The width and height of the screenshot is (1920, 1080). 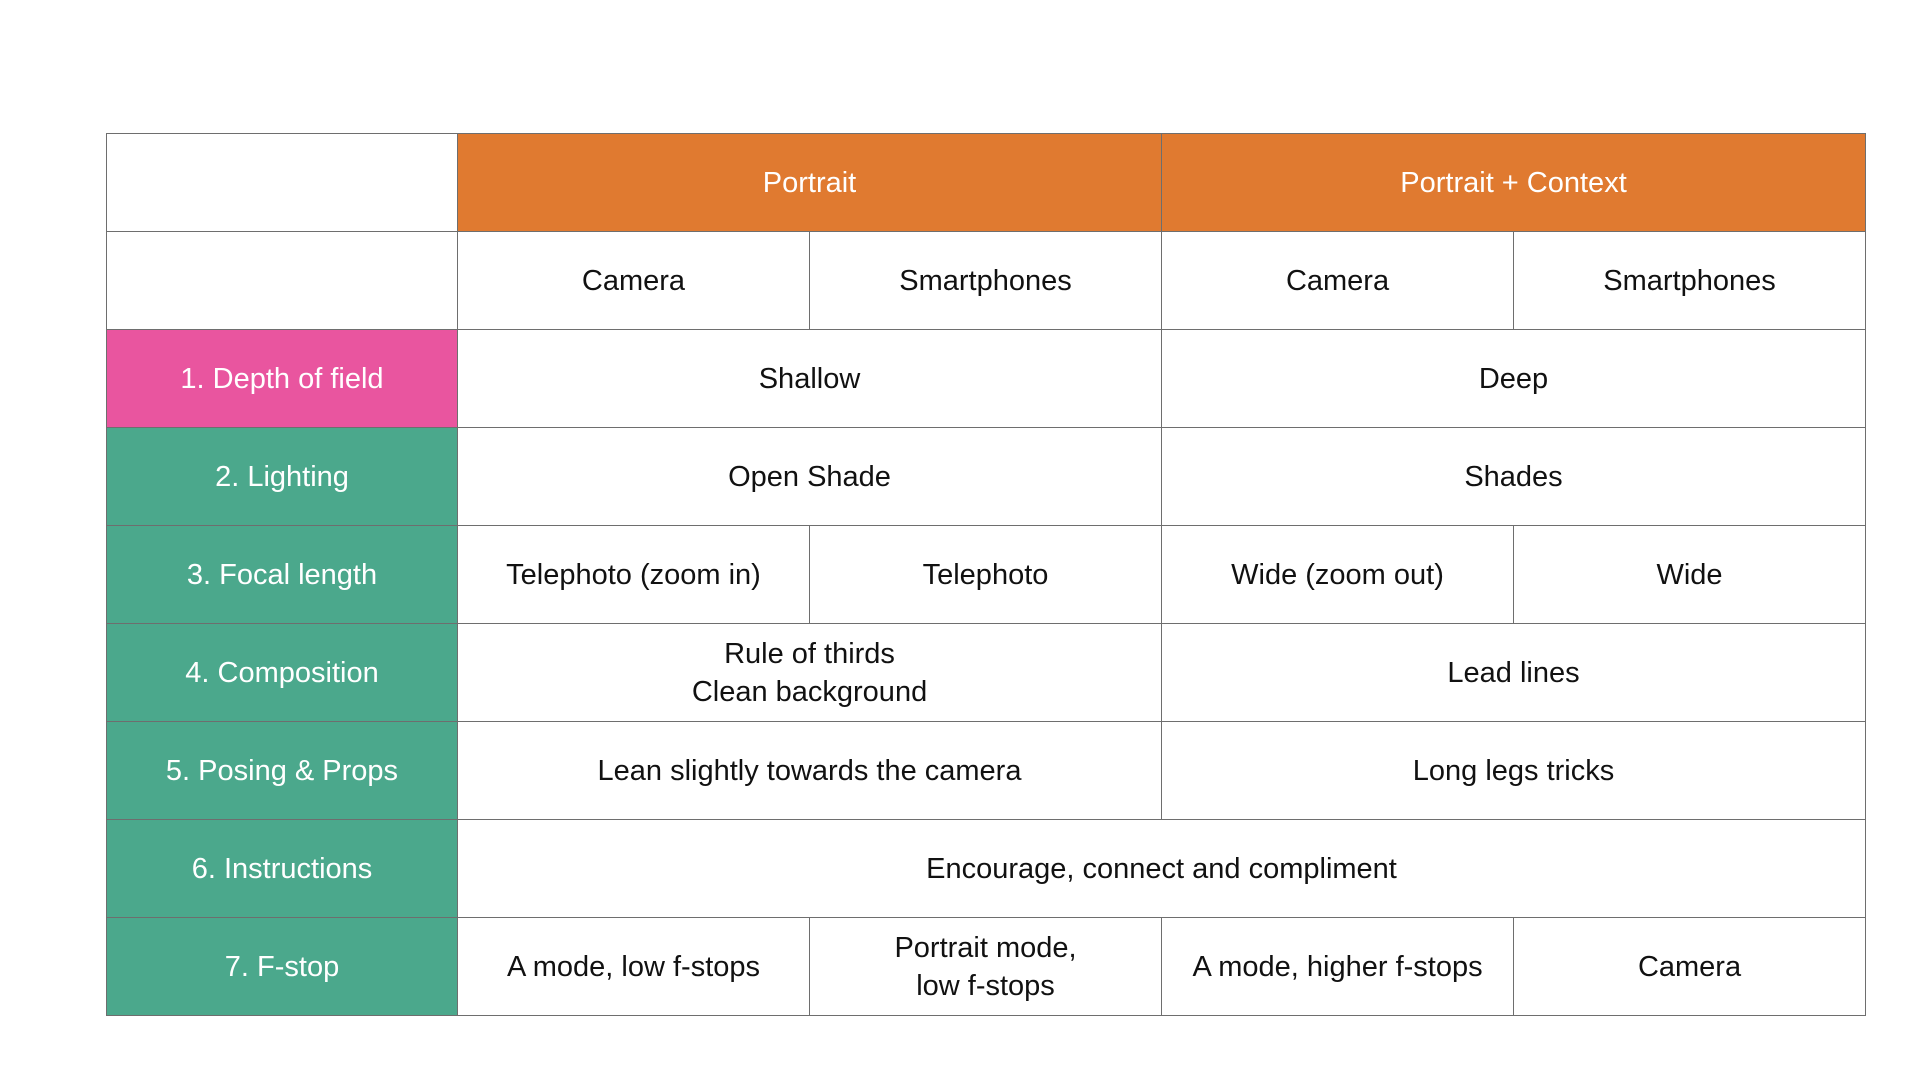 I want to click on header-portrait: Portrait, so click(x=809, y=182).